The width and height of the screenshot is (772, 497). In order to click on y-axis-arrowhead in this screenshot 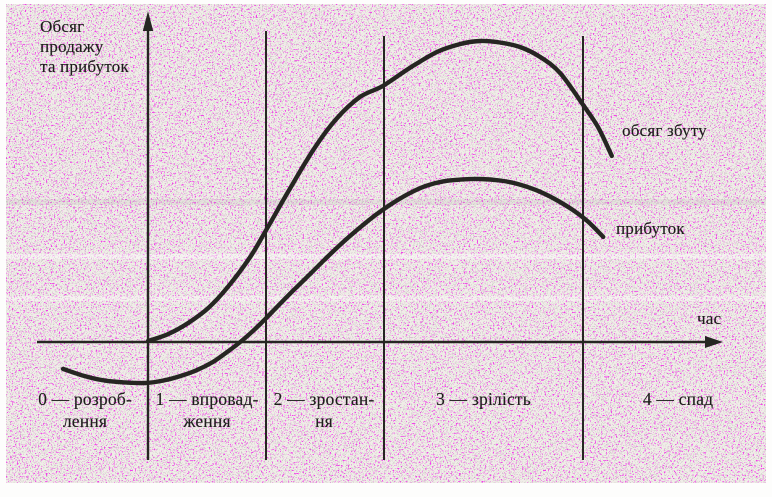, I will do `click(148, 21)`.